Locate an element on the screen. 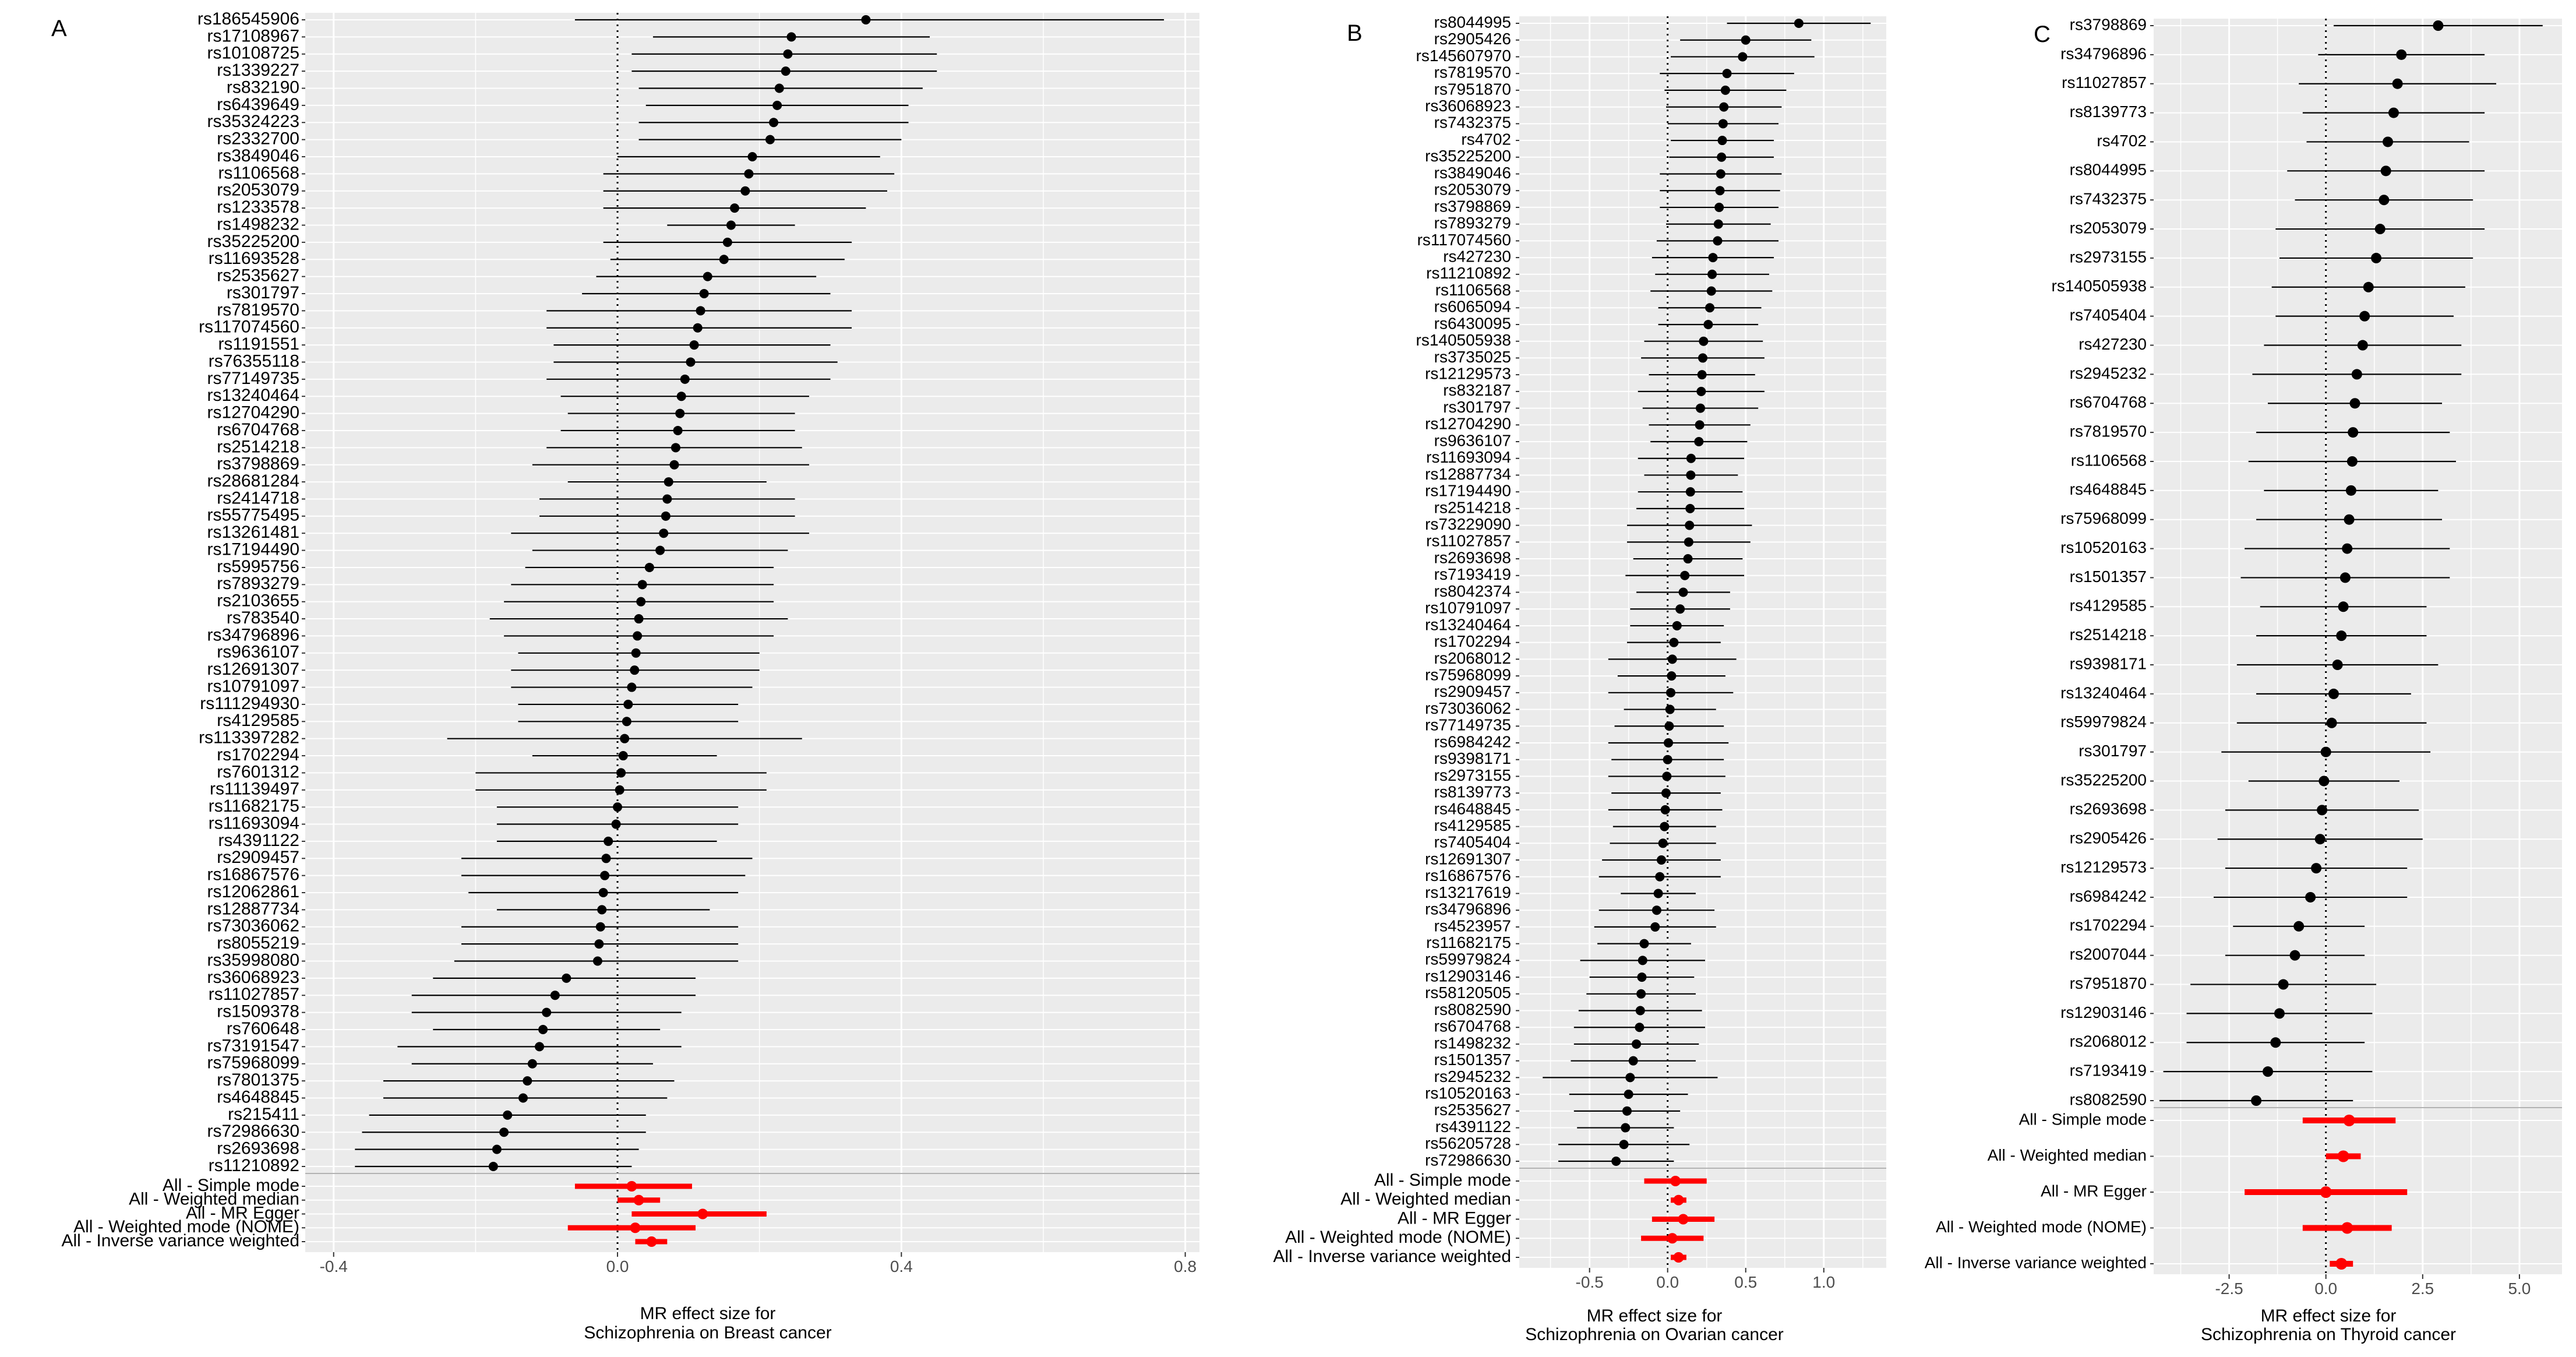 The image size is (2576, 1357). snp-label: rs1498232 is located at coordinates (258, 224).